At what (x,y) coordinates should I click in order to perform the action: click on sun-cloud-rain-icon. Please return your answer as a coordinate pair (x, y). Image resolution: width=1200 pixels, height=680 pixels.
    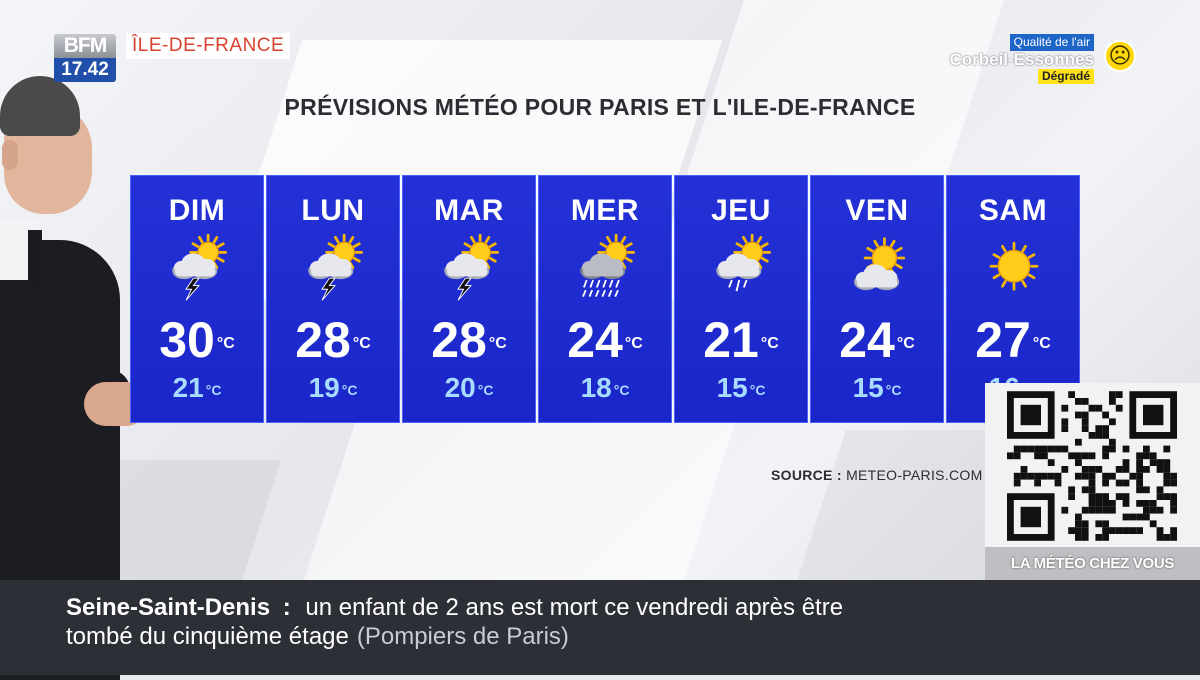
    Looking at the image, I should click on (744, 263).